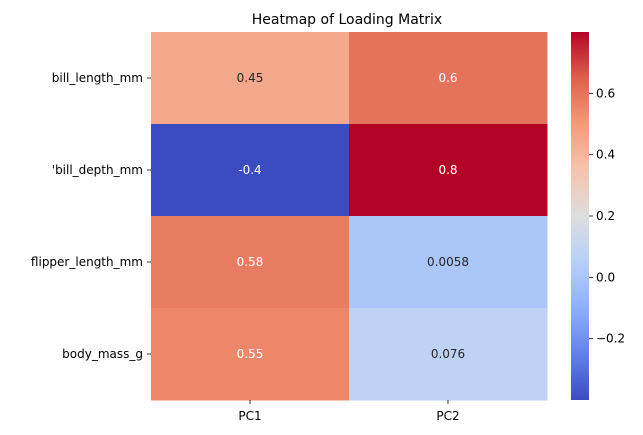  What do you see at coordinates (349, 411) in the screenshot?
I see `column-tick-labels: PC1 PC2` at bounding box center [349, 411].